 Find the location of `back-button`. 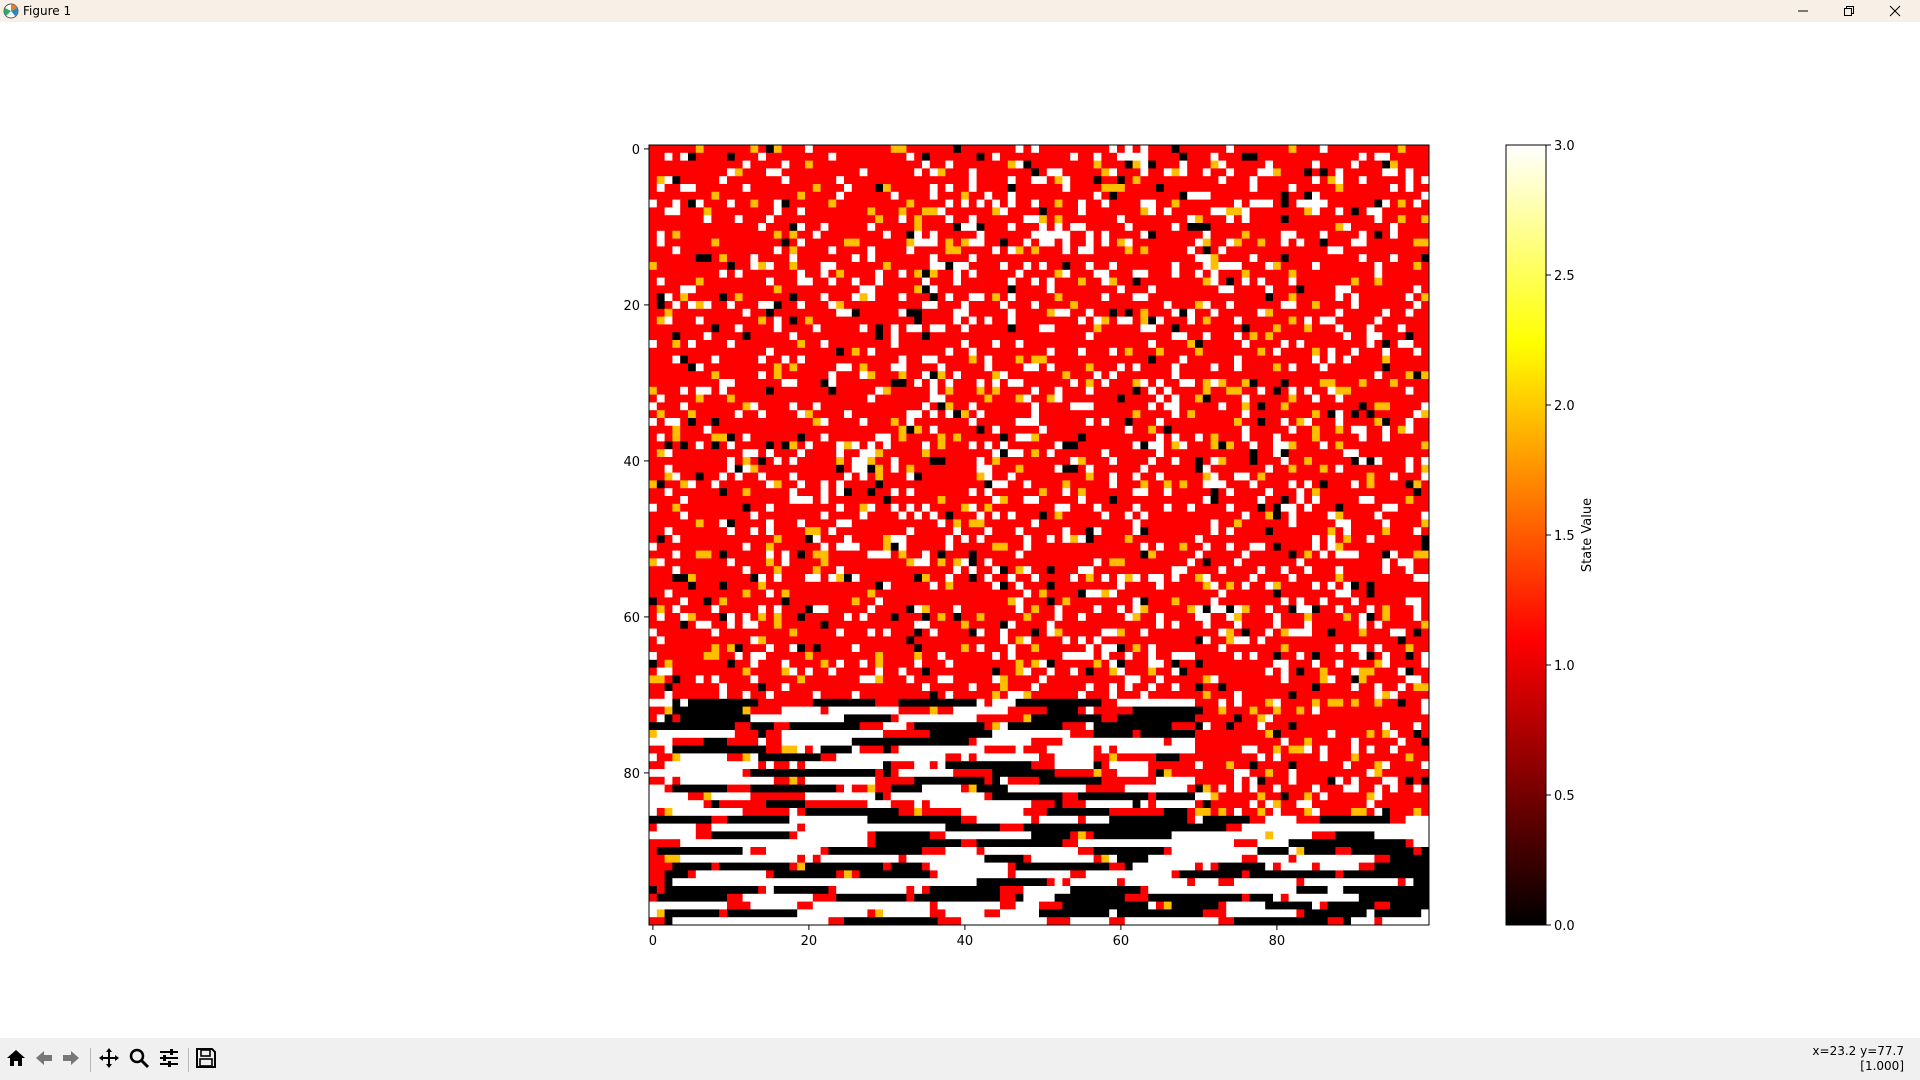

back-button is located at coordinates (44, 1060).